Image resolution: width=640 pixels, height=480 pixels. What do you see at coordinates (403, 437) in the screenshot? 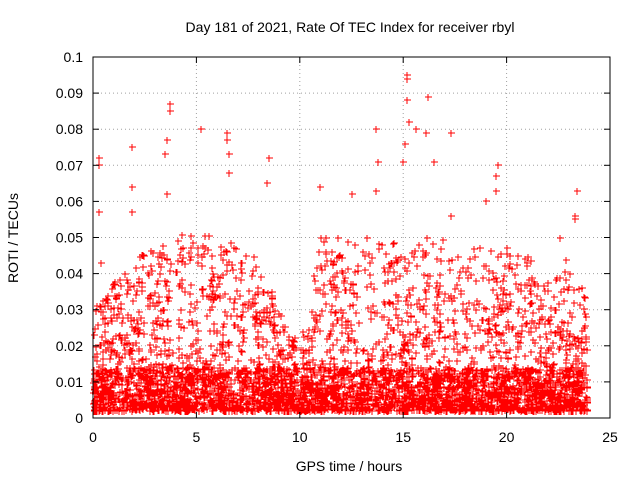
I see `x-tick-label: 15` at bounding box center [403, 437].